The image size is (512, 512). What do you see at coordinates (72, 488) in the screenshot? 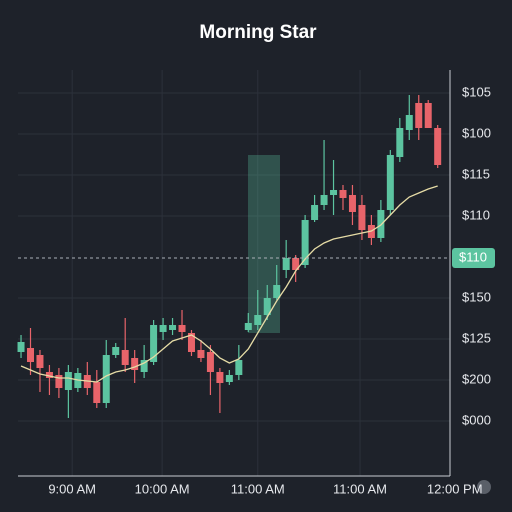
I see `x-tick-label: 9:00 AM` at bounding box center [72, 488].